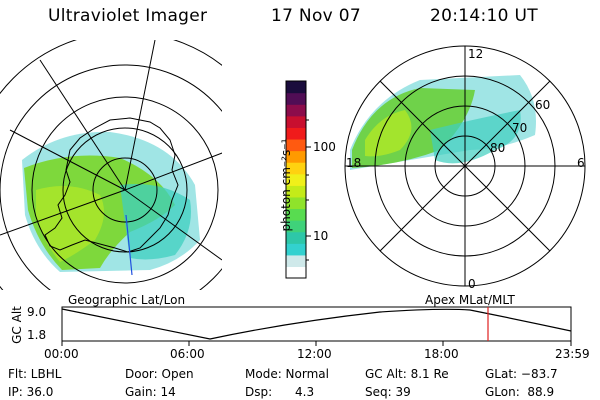 The height and width of the screenshot is (400, 600). Describe the element at coordinates (543, 105) in the screenshot. I see `lat-label-60: 60` at that location.